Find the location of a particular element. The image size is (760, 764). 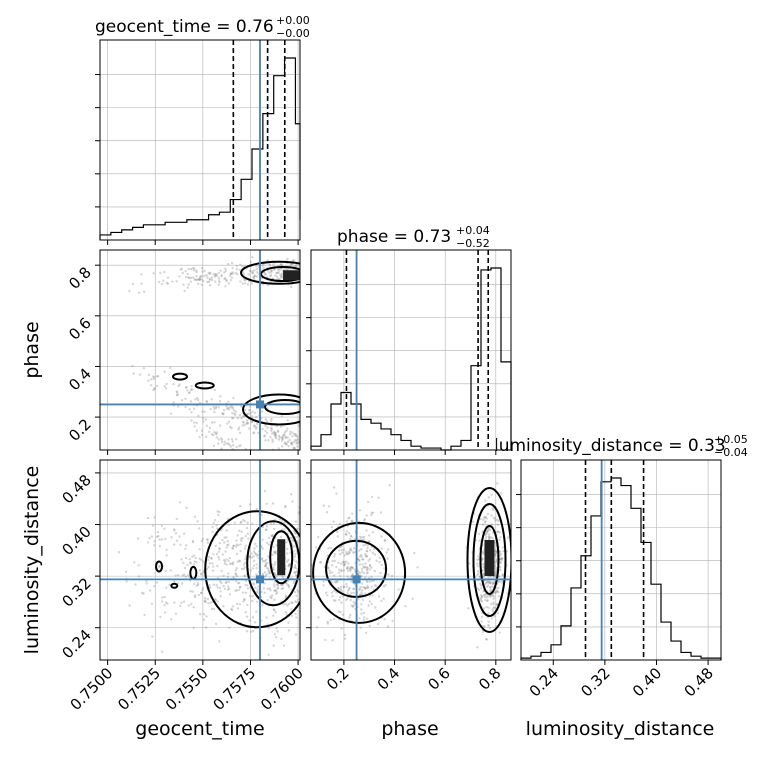

contour-mid is located at coordinates (273, 563).